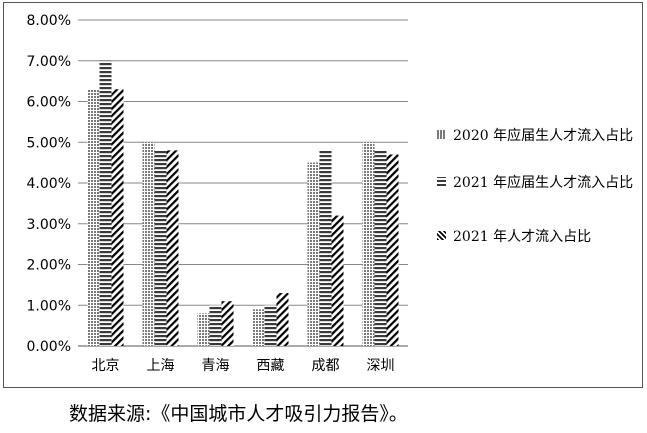 The image size is (647, 433). What do you see at coordinates (49, 21) in the screenshot?
I see `y-tick-label: 8.00%` at bounding box center [49, 21].